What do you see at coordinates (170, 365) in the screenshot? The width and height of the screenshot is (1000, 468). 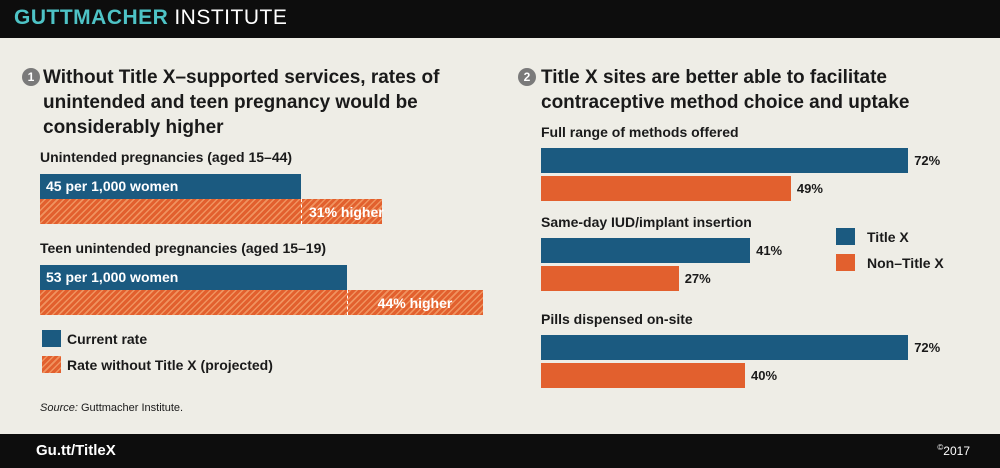 I see `legend-projected-label: Rate without Title X (projected)` at bounding box center [170, 365].